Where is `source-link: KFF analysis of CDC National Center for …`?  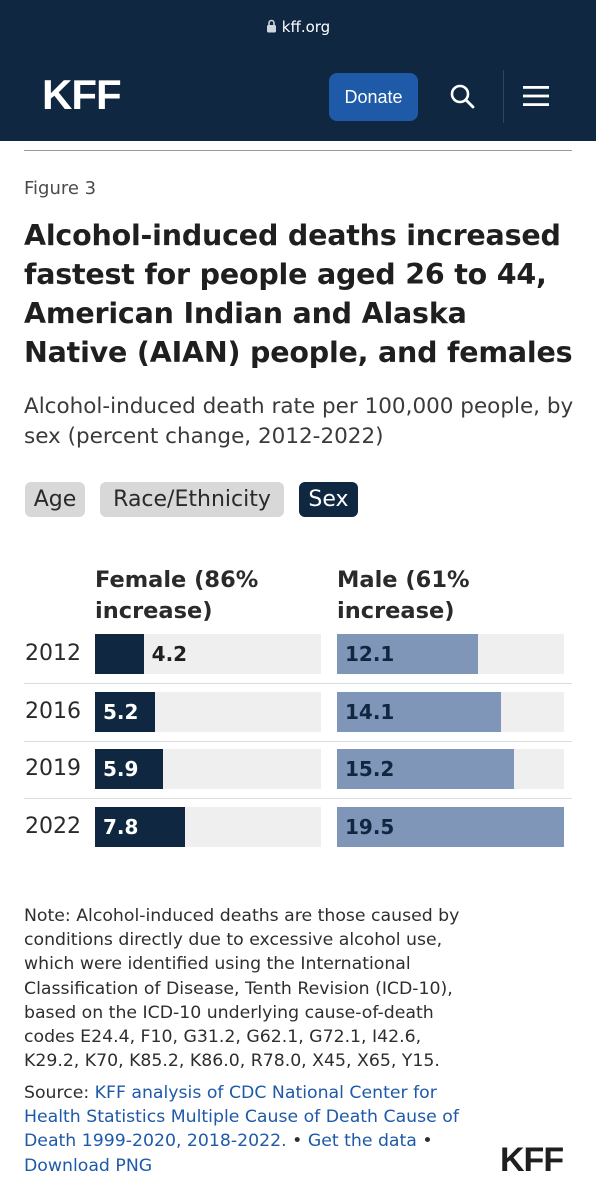 source-link: KFF analysis of CDC National Center for … is located at coordinates (241, 1117).